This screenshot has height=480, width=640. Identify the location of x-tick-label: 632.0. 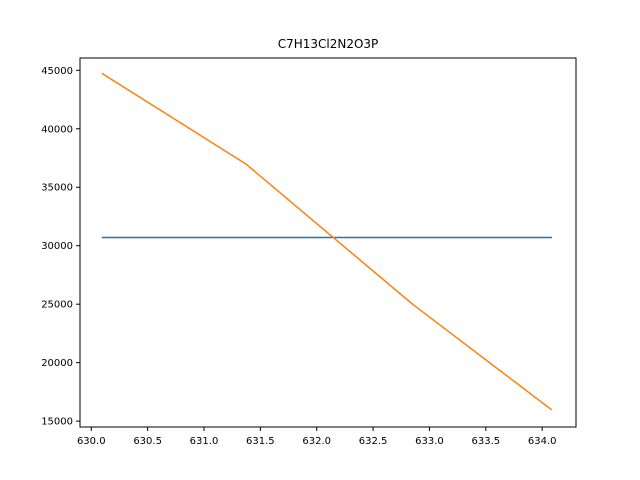
(316, 441).